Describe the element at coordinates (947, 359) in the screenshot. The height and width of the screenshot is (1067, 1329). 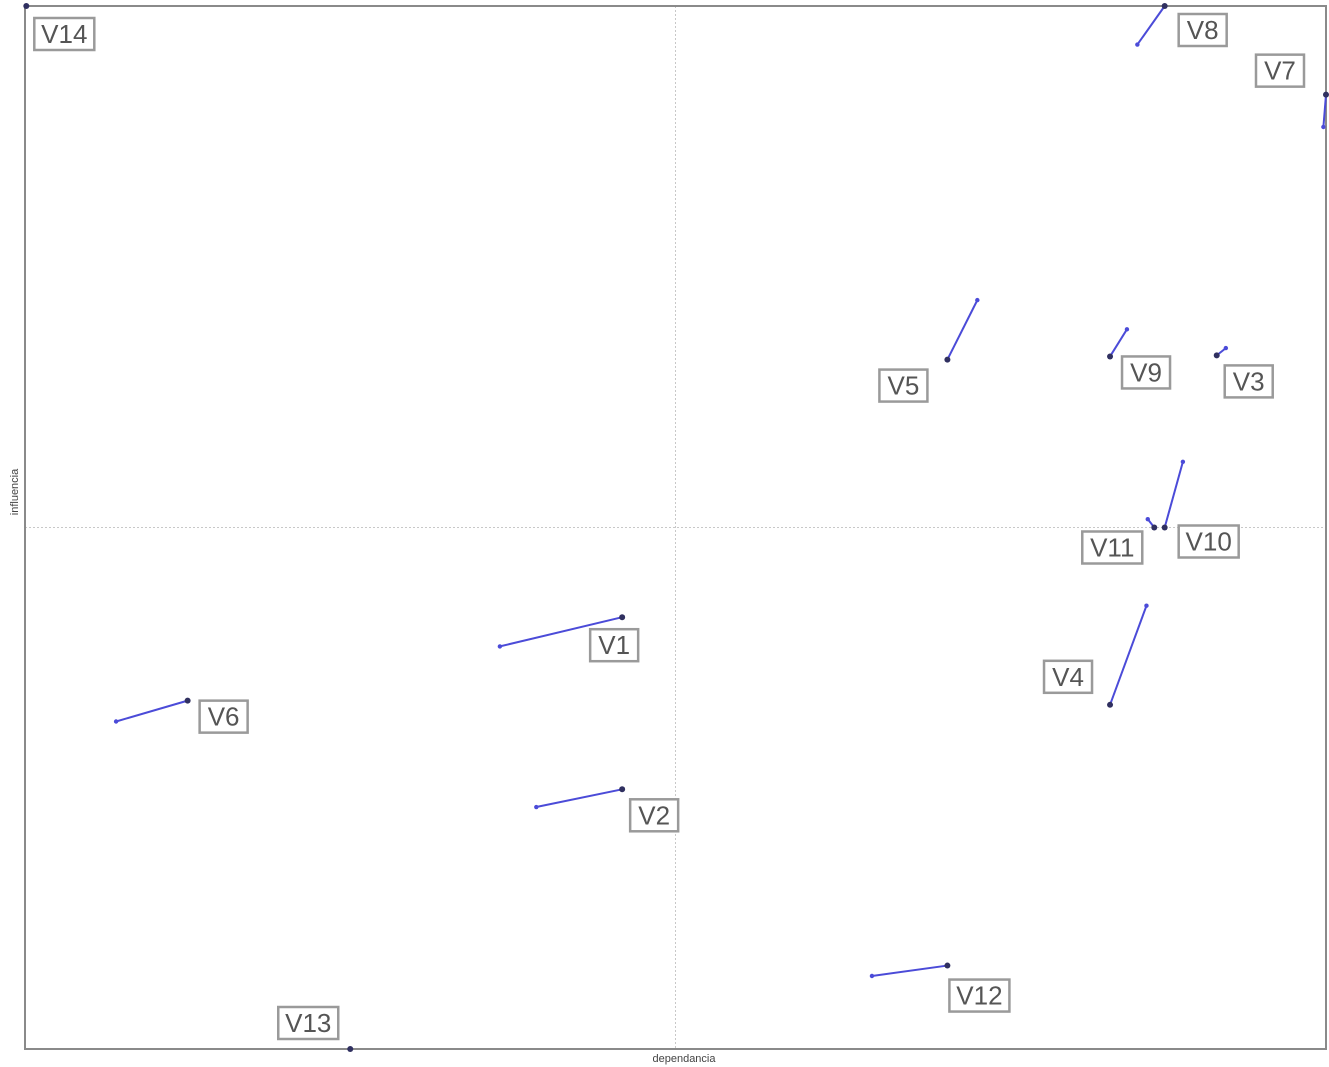
I see `point-v5` at that location.